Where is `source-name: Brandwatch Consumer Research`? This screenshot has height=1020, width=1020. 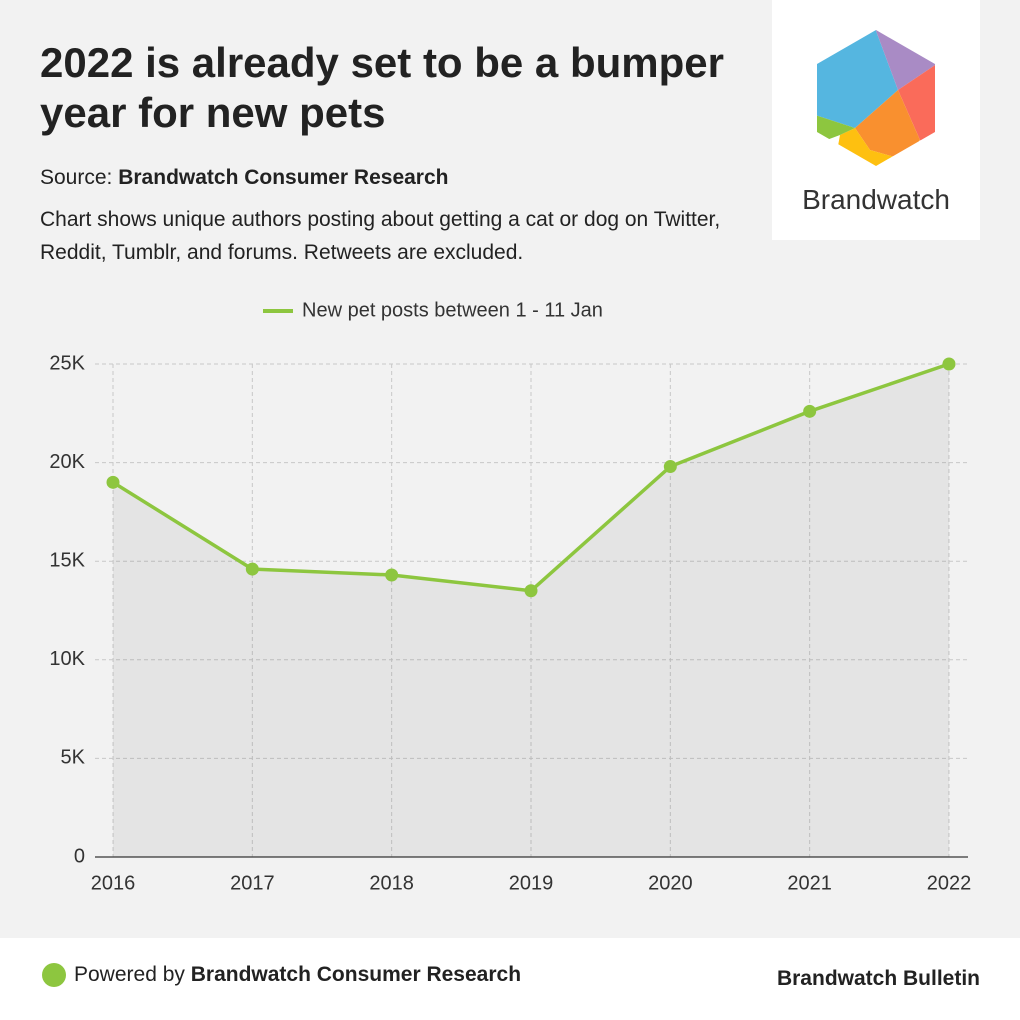
source-name: Brandwatch Consumer Research is located at coordinates (283, 177).